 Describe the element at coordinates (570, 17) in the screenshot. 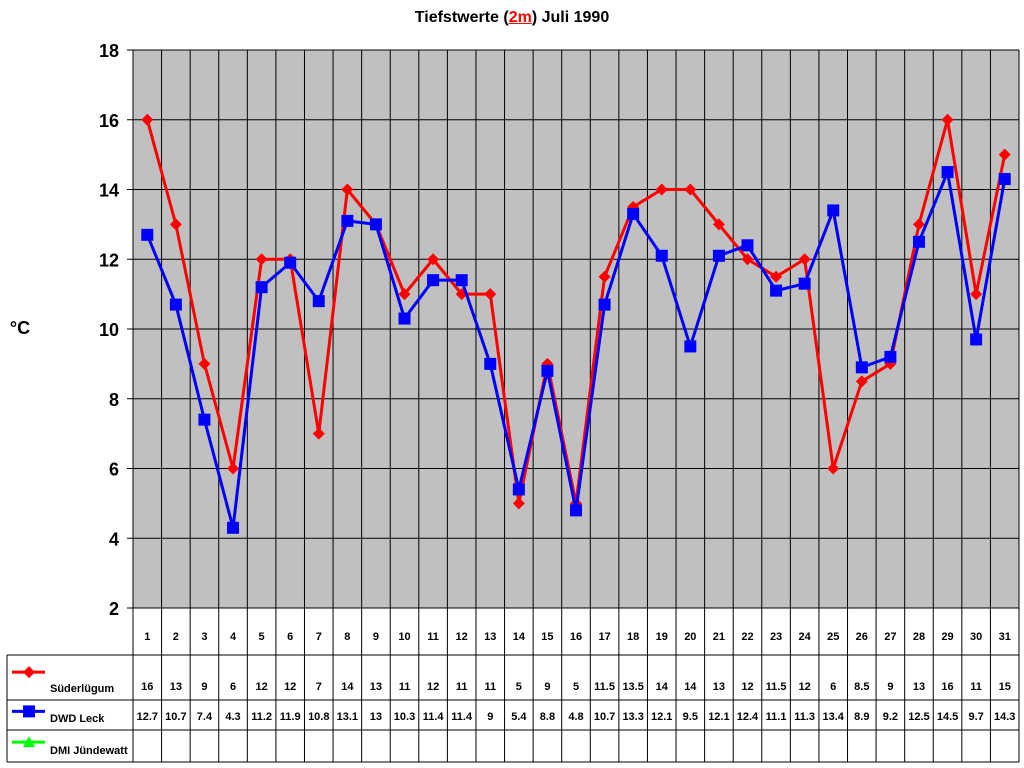

I see `title-suffix: ) Juli 1990` at that location.